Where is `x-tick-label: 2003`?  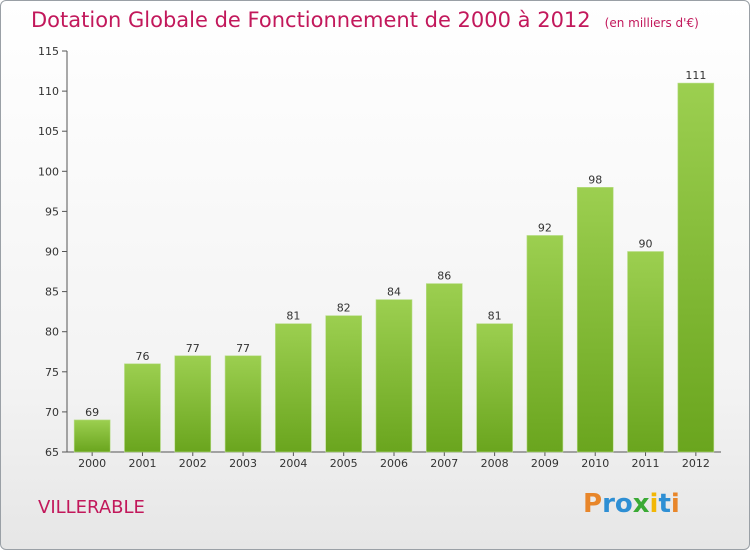
x-tick-label: 2003 is located at coordinates (243, 463).